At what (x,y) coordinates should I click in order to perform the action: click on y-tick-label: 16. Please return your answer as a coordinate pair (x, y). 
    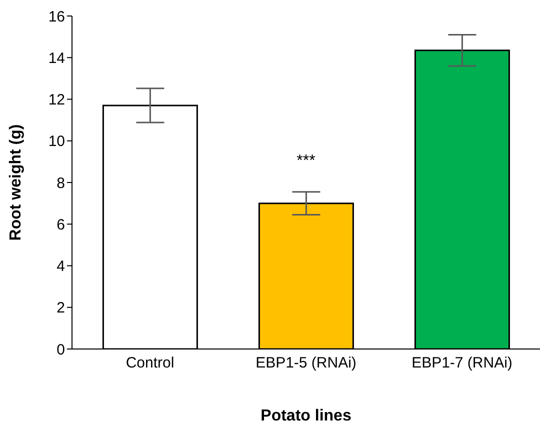
    Looking at the image, I should click on (56, 17).